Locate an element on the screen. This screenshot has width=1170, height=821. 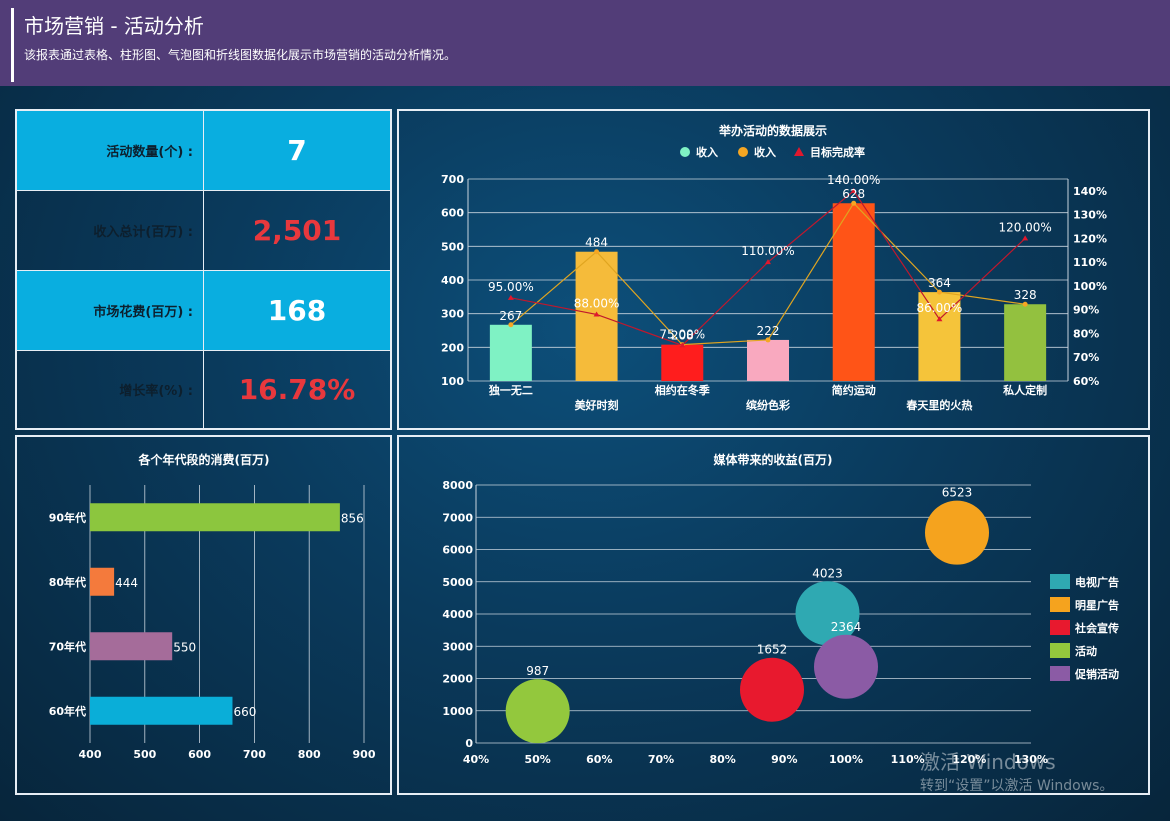
y-tick-label: 2000 is located at coordinates (457, 679).